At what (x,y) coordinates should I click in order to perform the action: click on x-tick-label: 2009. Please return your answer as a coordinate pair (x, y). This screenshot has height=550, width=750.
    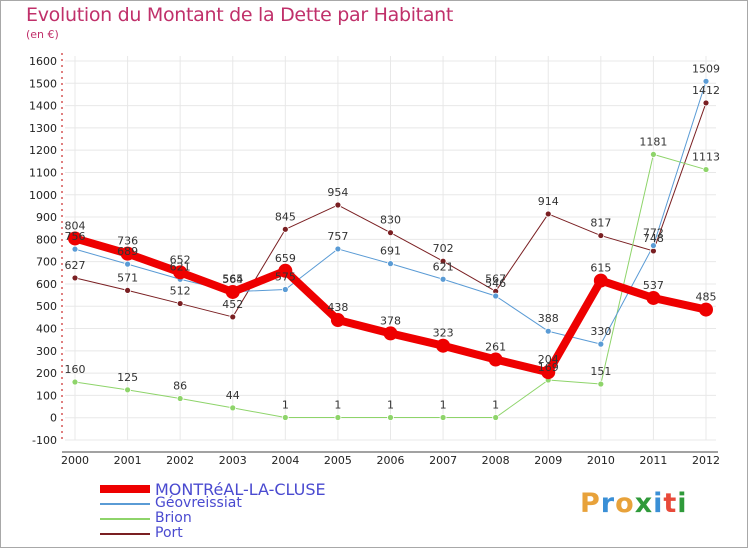
    Looking at the image, I should click on (548, 460).